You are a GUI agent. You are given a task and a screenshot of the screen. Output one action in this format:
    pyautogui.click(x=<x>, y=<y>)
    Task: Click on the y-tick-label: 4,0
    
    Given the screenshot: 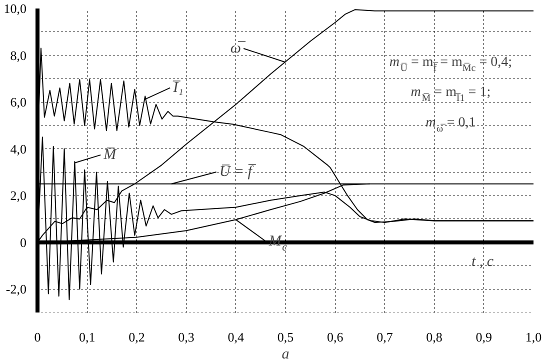 What is the action you would take?
    pyautogui.click(x=18, y=148)
    